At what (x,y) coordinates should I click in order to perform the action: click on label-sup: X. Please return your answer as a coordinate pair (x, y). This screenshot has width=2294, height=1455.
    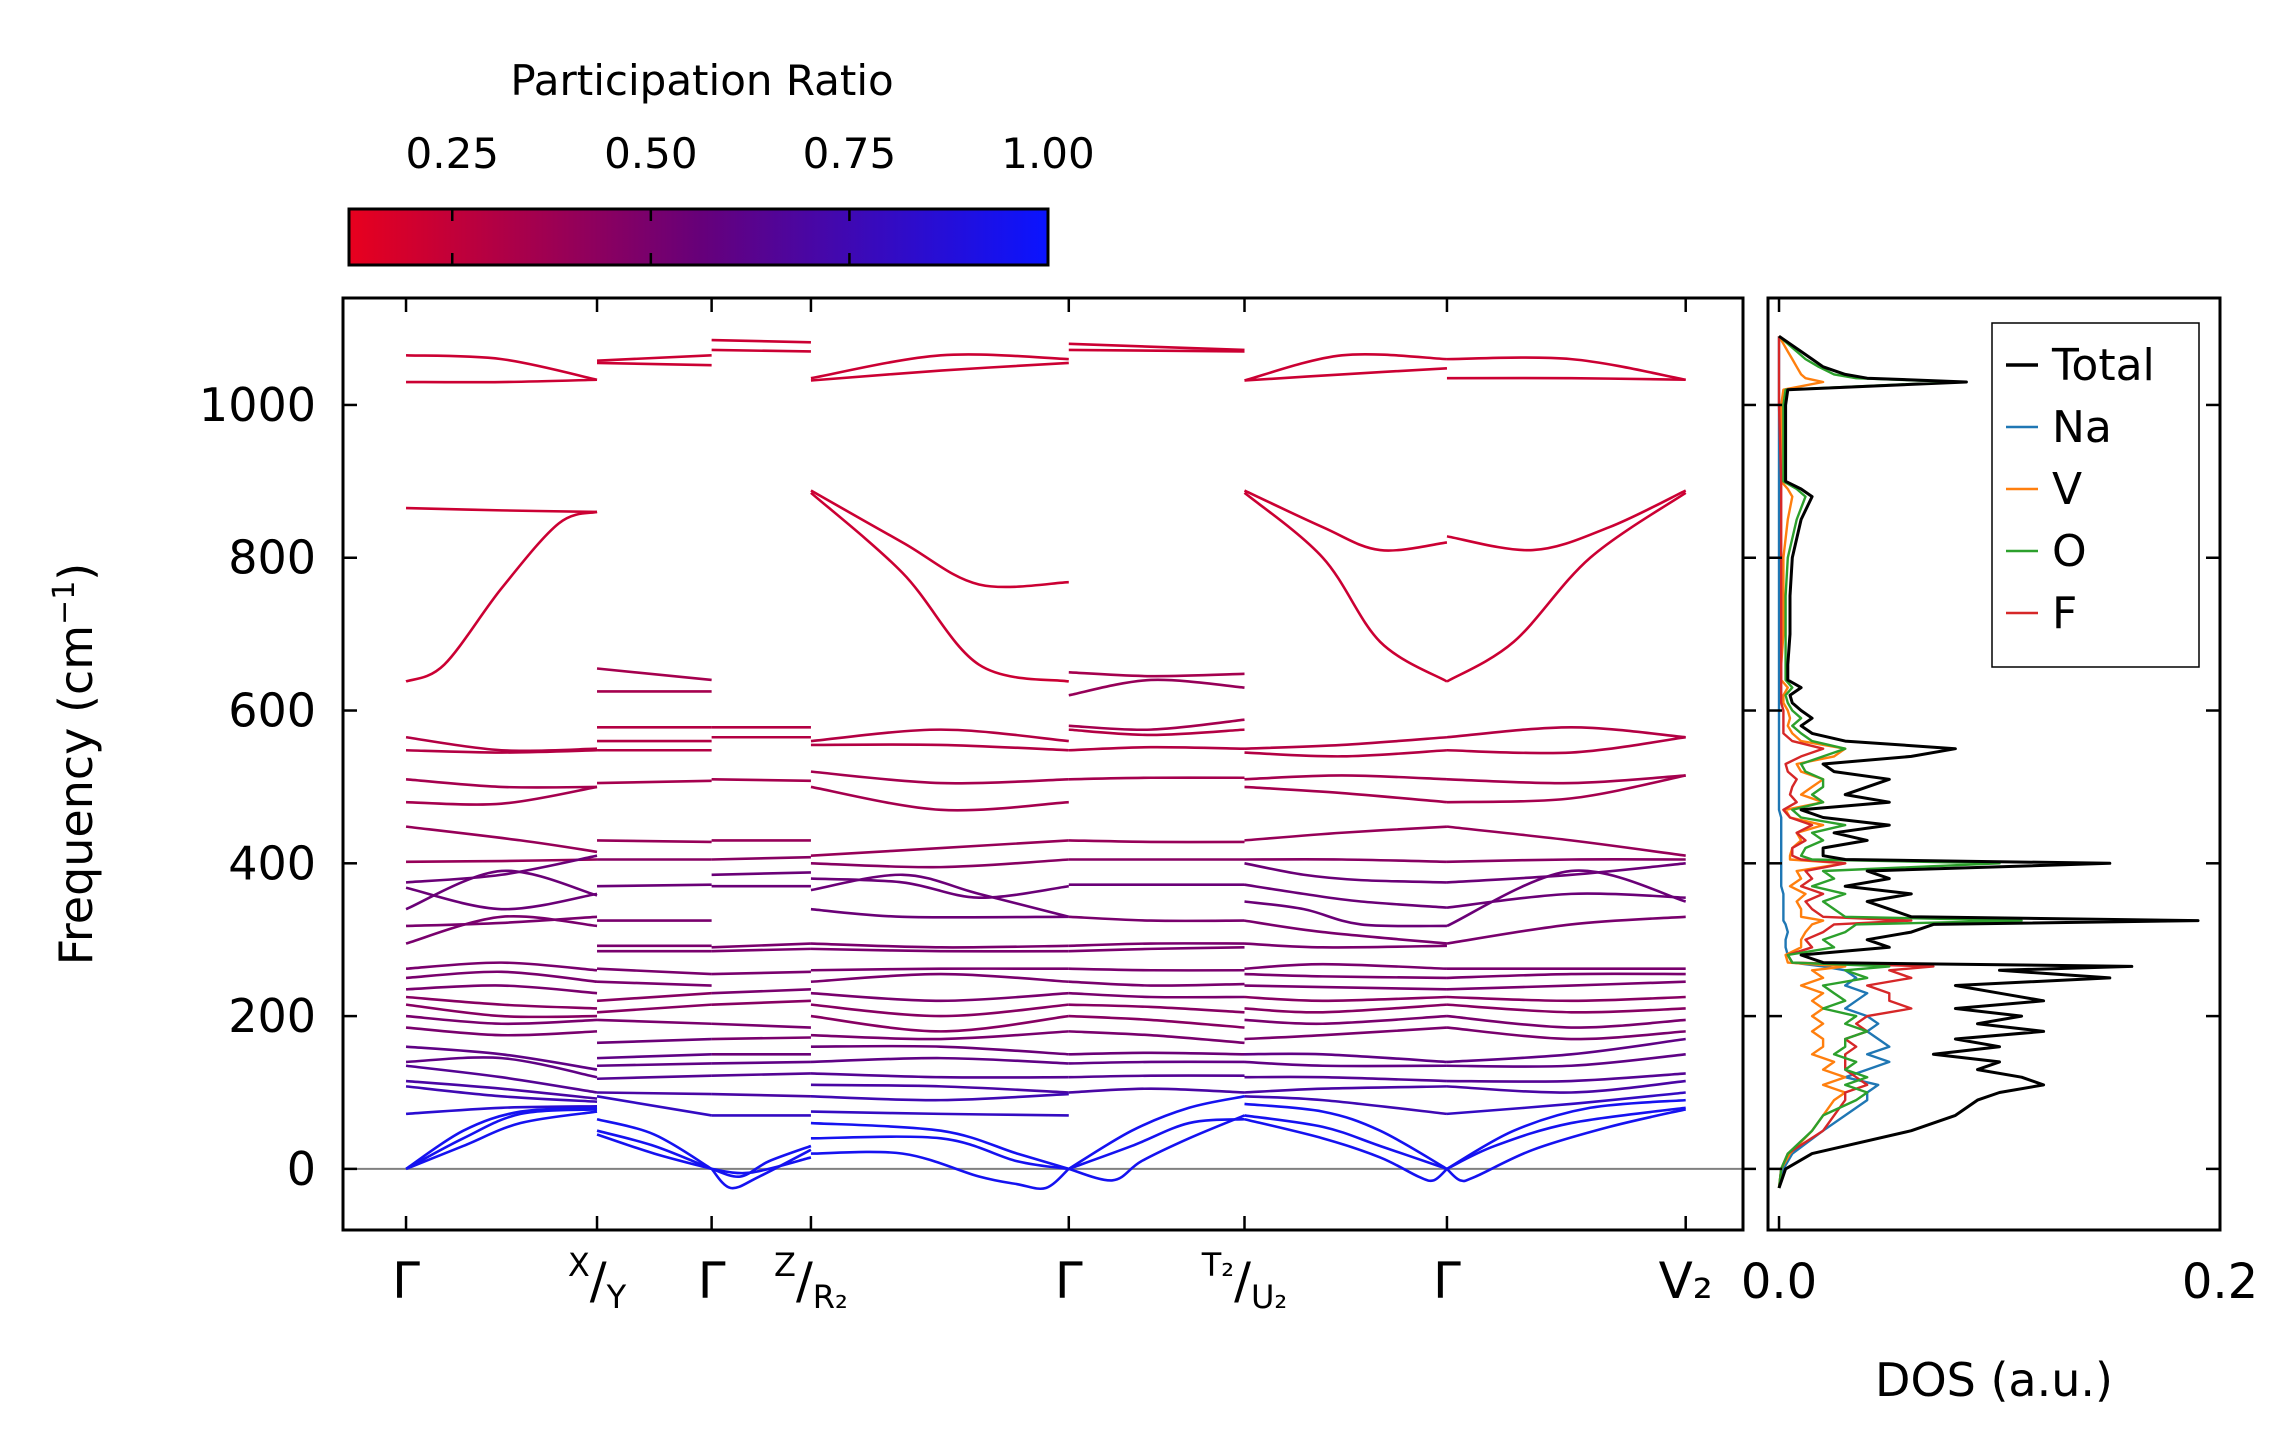
    Looking at the image, I should click on (579, 1265).